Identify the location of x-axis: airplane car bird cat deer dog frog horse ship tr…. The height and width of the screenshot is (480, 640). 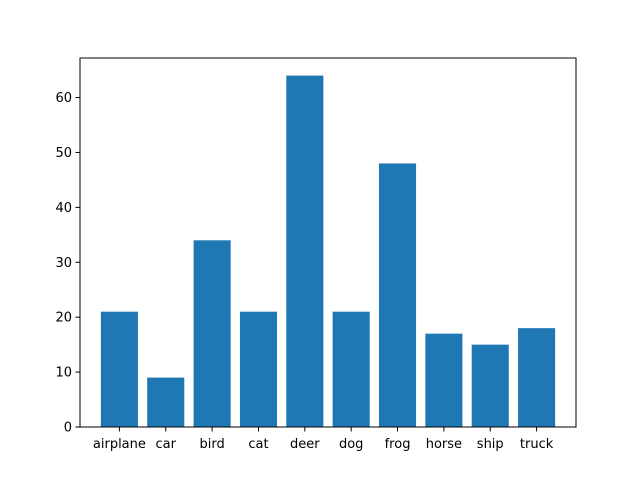
(323, 439).